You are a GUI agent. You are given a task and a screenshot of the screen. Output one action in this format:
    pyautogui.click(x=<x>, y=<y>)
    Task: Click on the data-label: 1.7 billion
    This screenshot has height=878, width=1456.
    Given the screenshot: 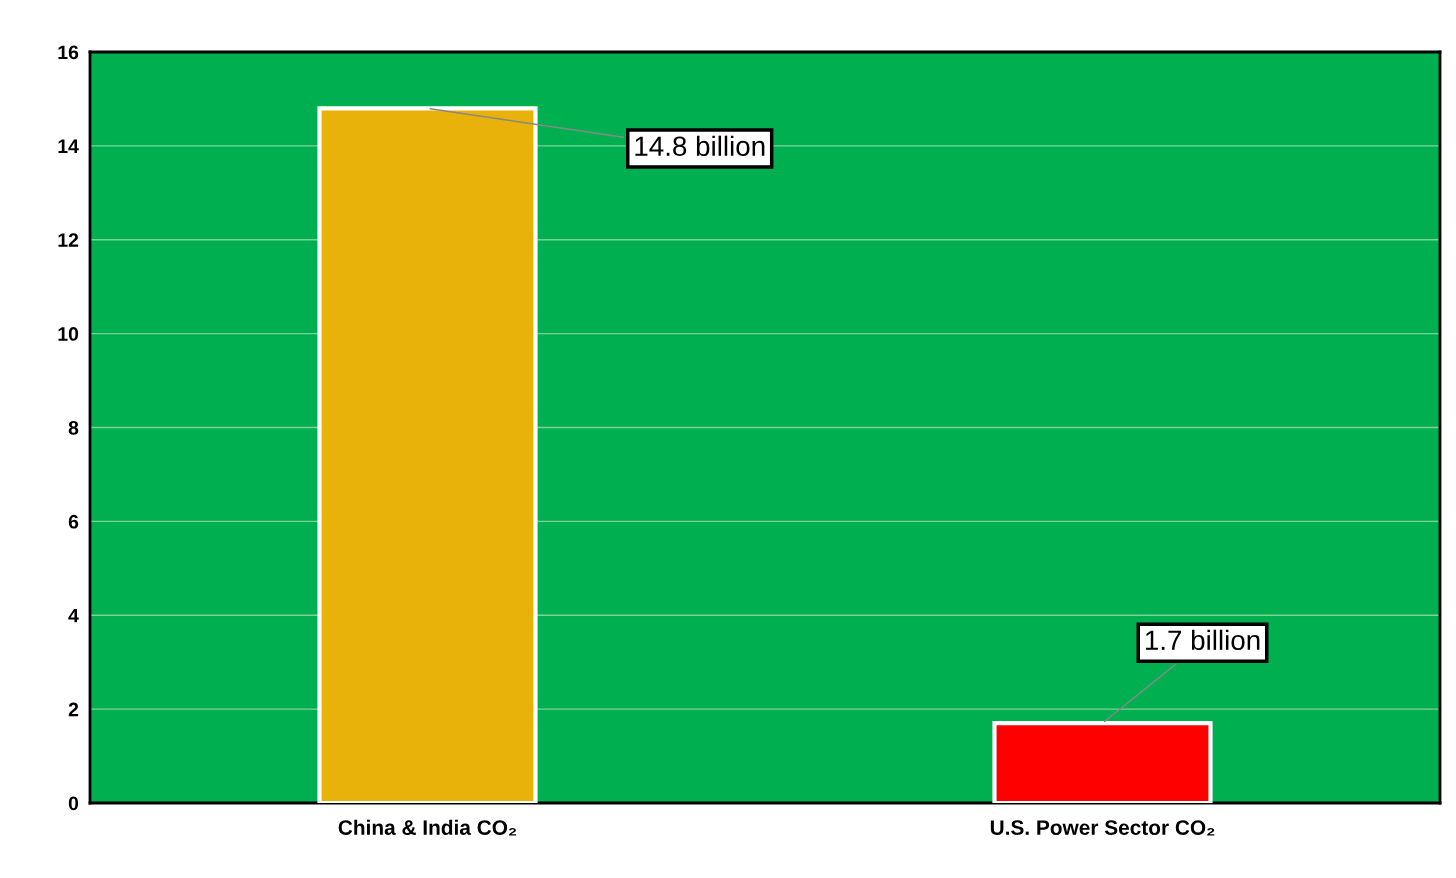 What is the action you would take?
    pyautogui.click(x=1202, y=640)
    